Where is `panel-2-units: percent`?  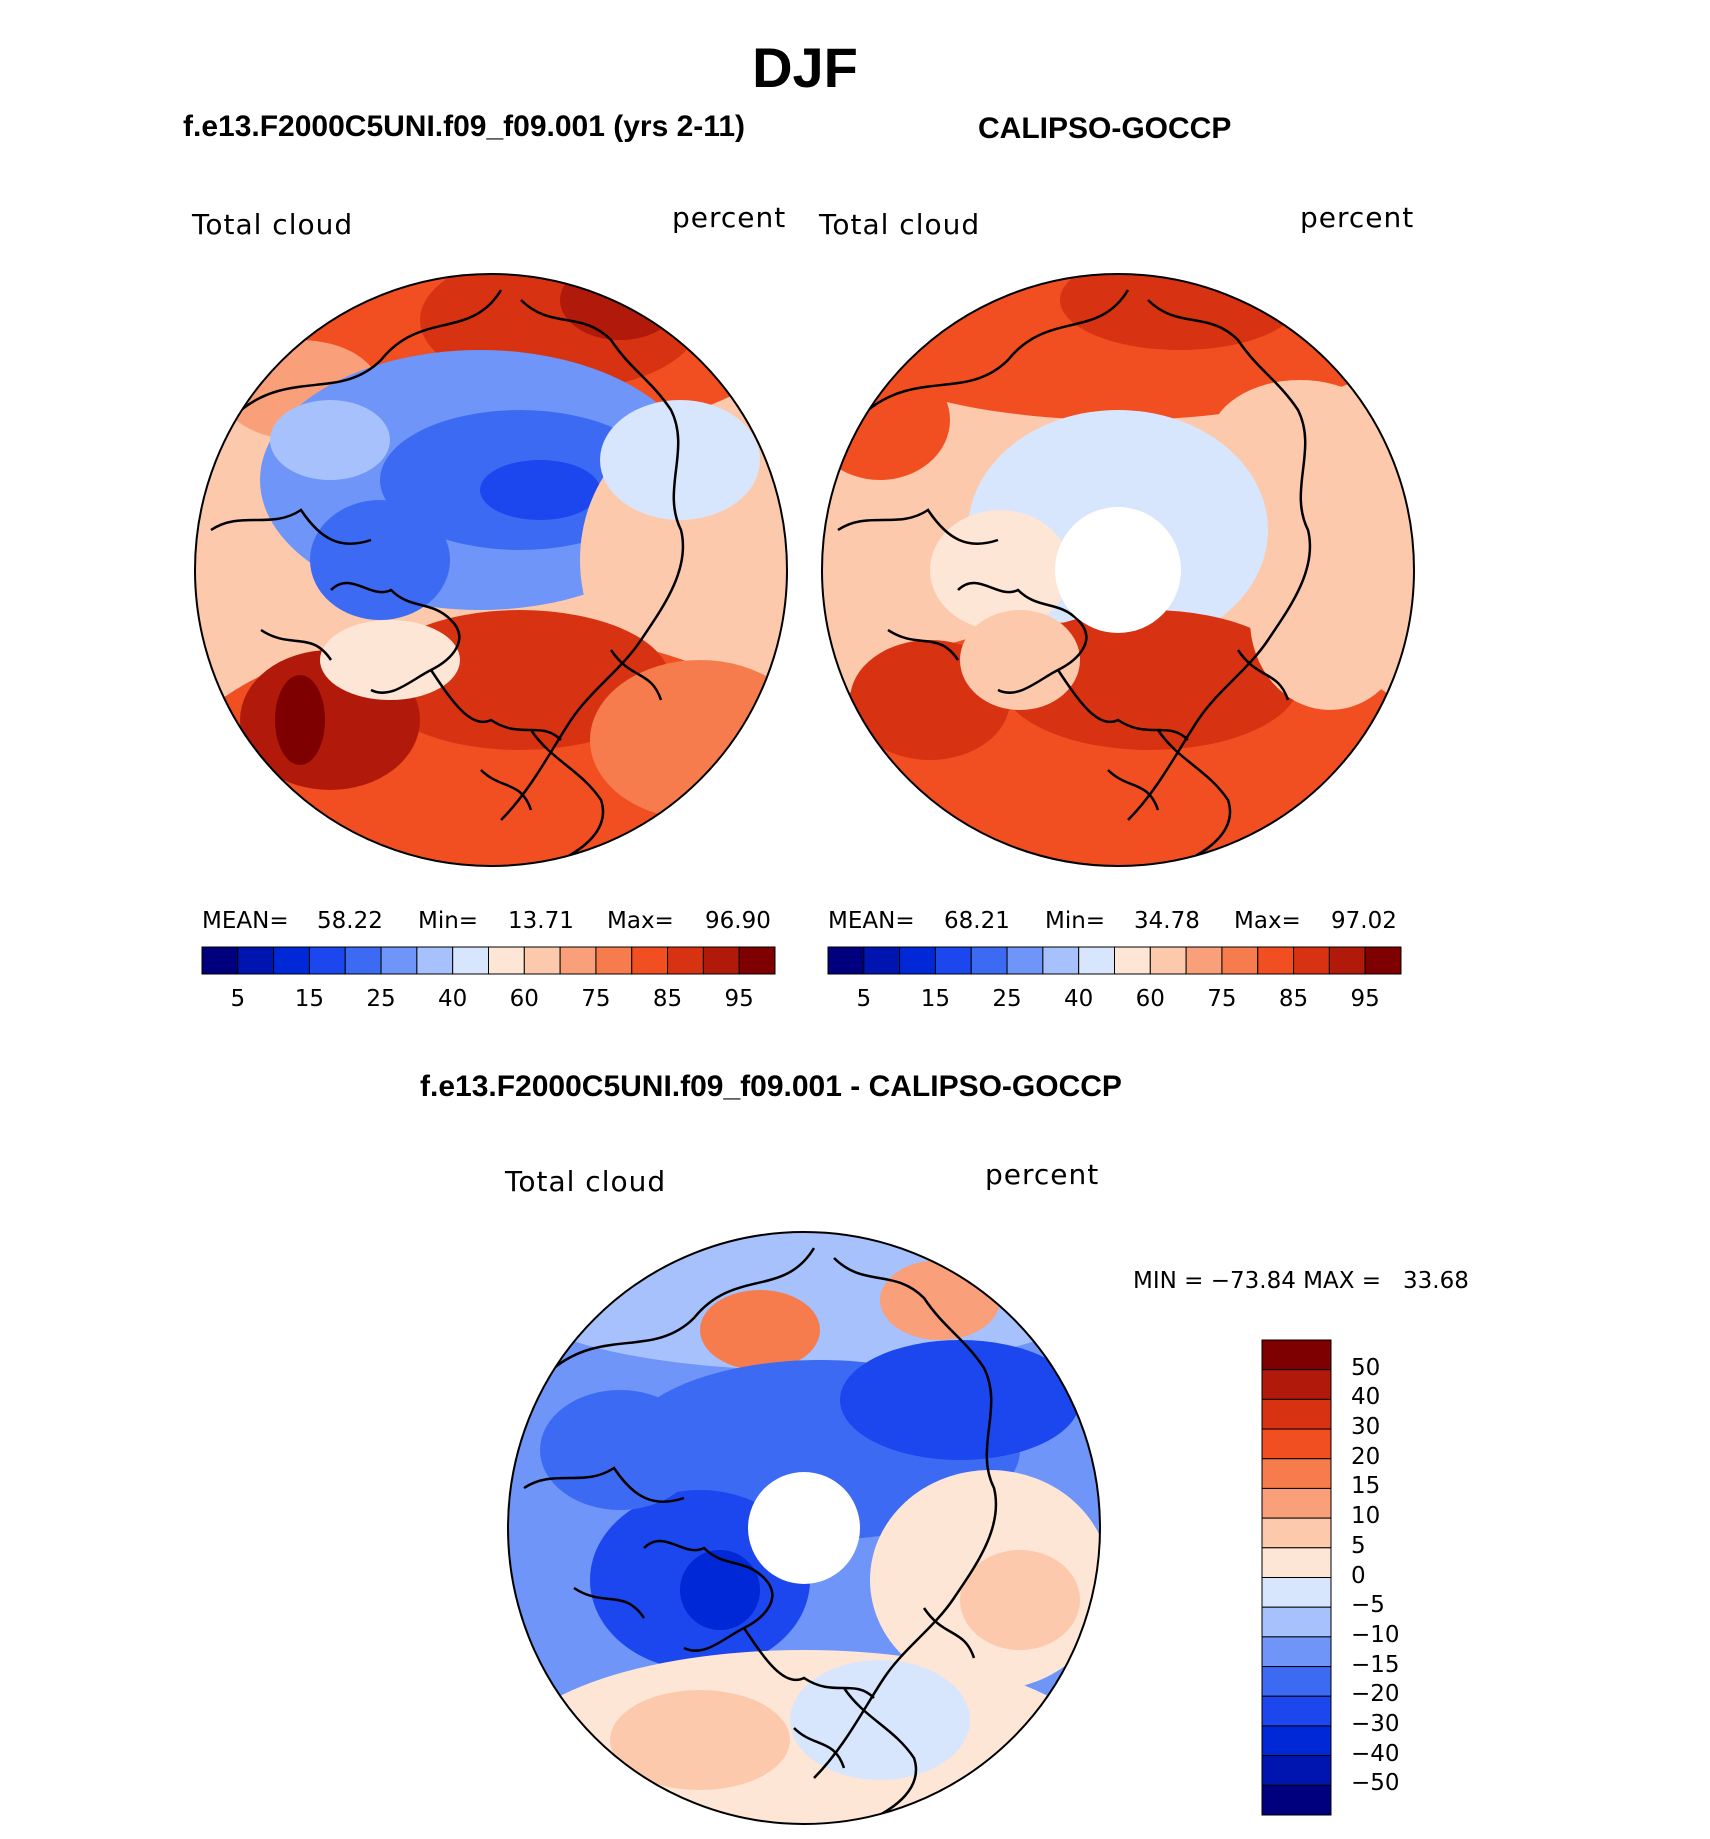 panel-2-units: percent is located at coordinates (1357, 217).